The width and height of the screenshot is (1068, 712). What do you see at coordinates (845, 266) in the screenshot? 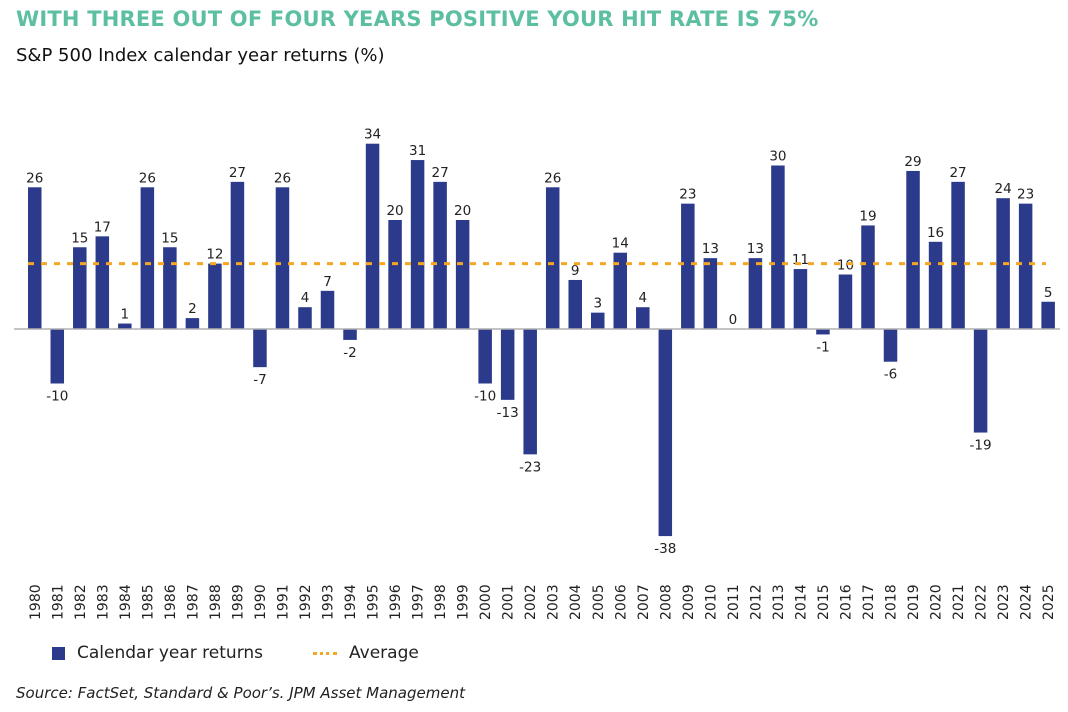
I see `data-label-2016: 10` at bounding box center [845, 266].